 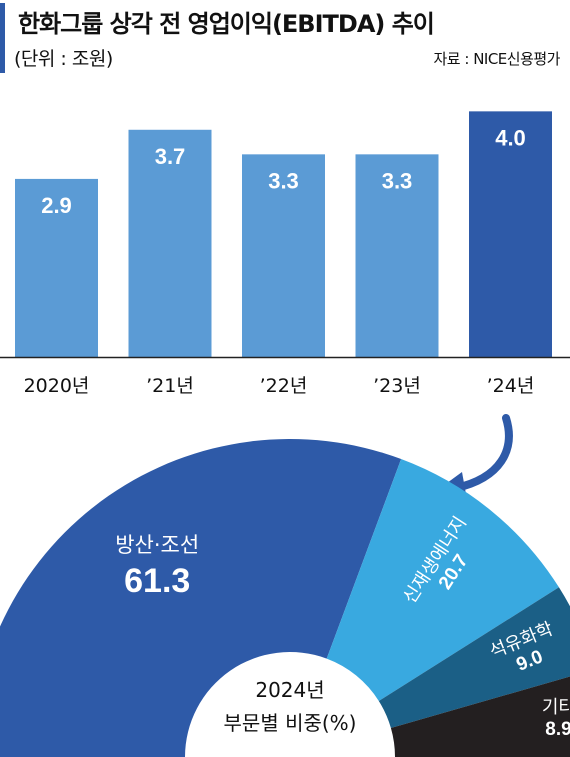 I want to click on bar-value-label: 3.7, so click(x=170, y=156).